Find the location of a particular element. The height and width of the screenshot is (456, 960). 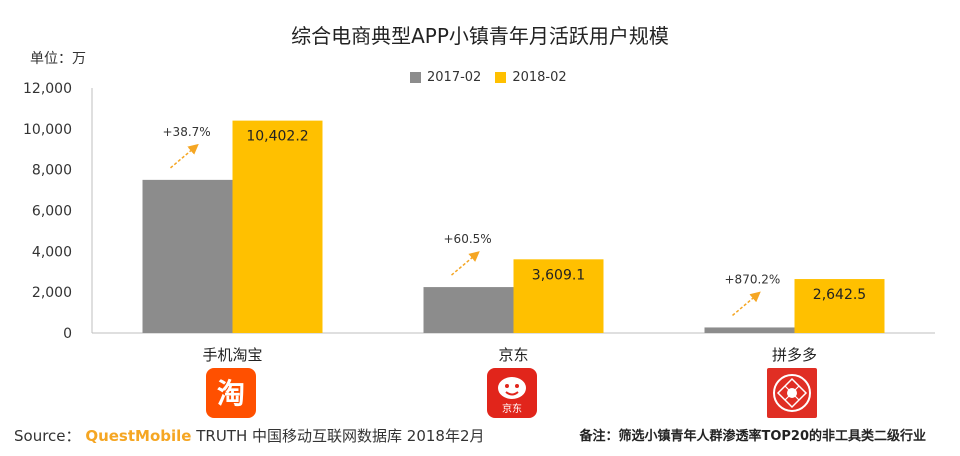

legend-swatch-2018 is located at coordinates (501, 77).